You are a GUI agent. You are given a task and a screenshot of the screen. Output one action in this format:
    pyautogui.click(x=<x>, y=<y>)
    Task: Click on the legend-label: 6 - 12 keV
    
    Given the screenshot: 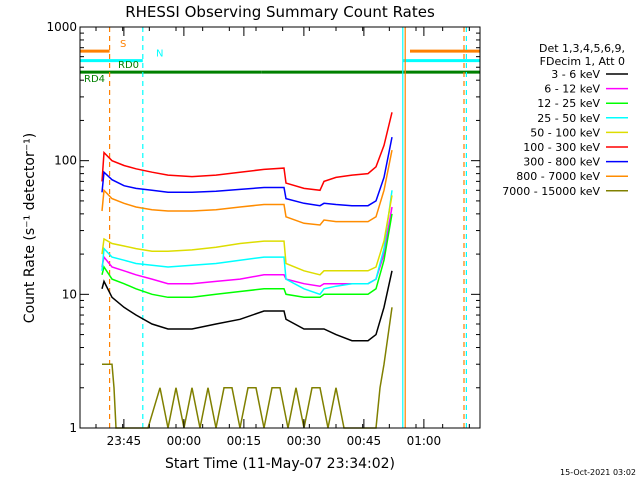 What is the action you would take?
    pyautogui.click(x=572, y=89)
    